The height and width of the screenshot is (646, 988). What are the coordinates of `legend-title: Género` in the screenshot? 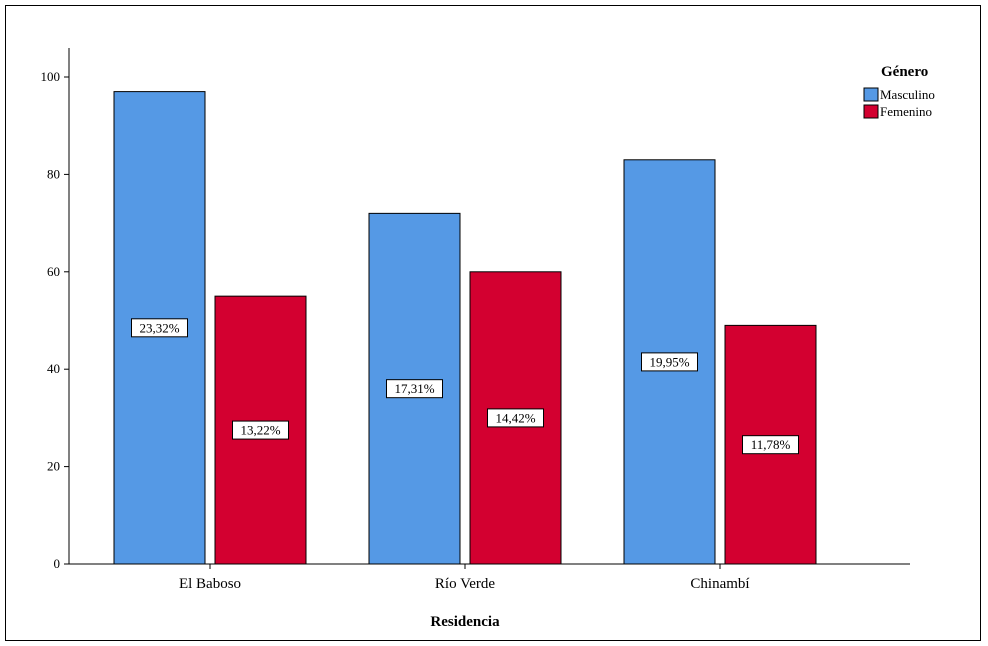 It's located at (904, 72).